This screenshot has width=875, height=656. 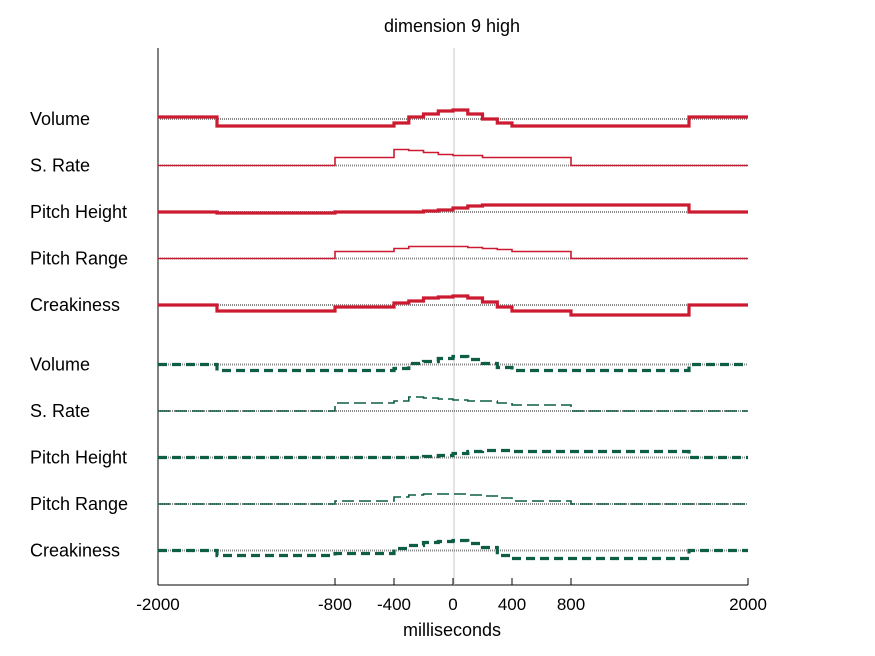 What do you see at coordinates (335, 604) in the screenshot?
I see `x-tick-label: -800` at bounding box center [335, 604].